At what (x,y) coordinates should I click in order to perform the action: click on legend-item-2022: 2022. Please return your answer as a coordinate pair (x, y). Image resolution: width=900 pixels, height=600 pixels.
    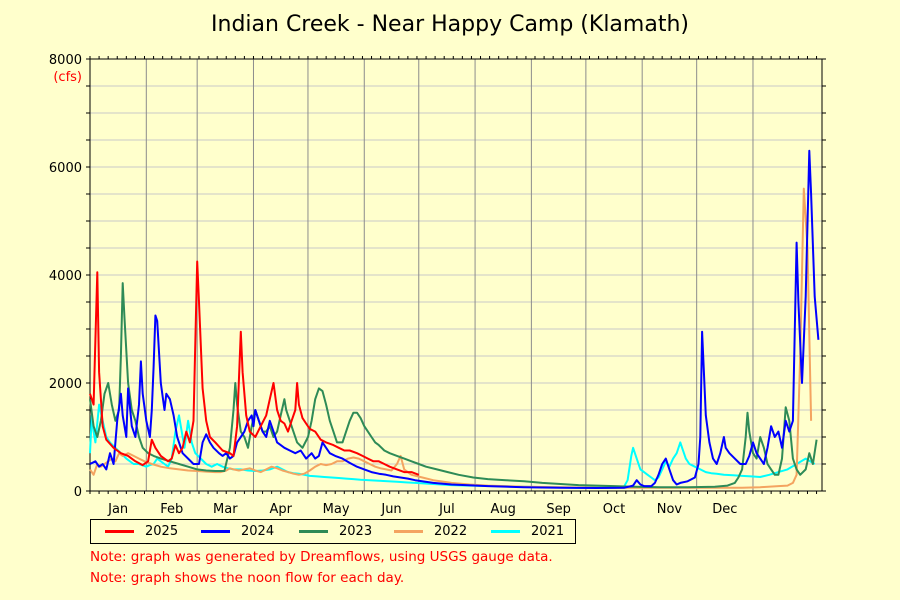
    Looking at the image, I should click on (430, 531).